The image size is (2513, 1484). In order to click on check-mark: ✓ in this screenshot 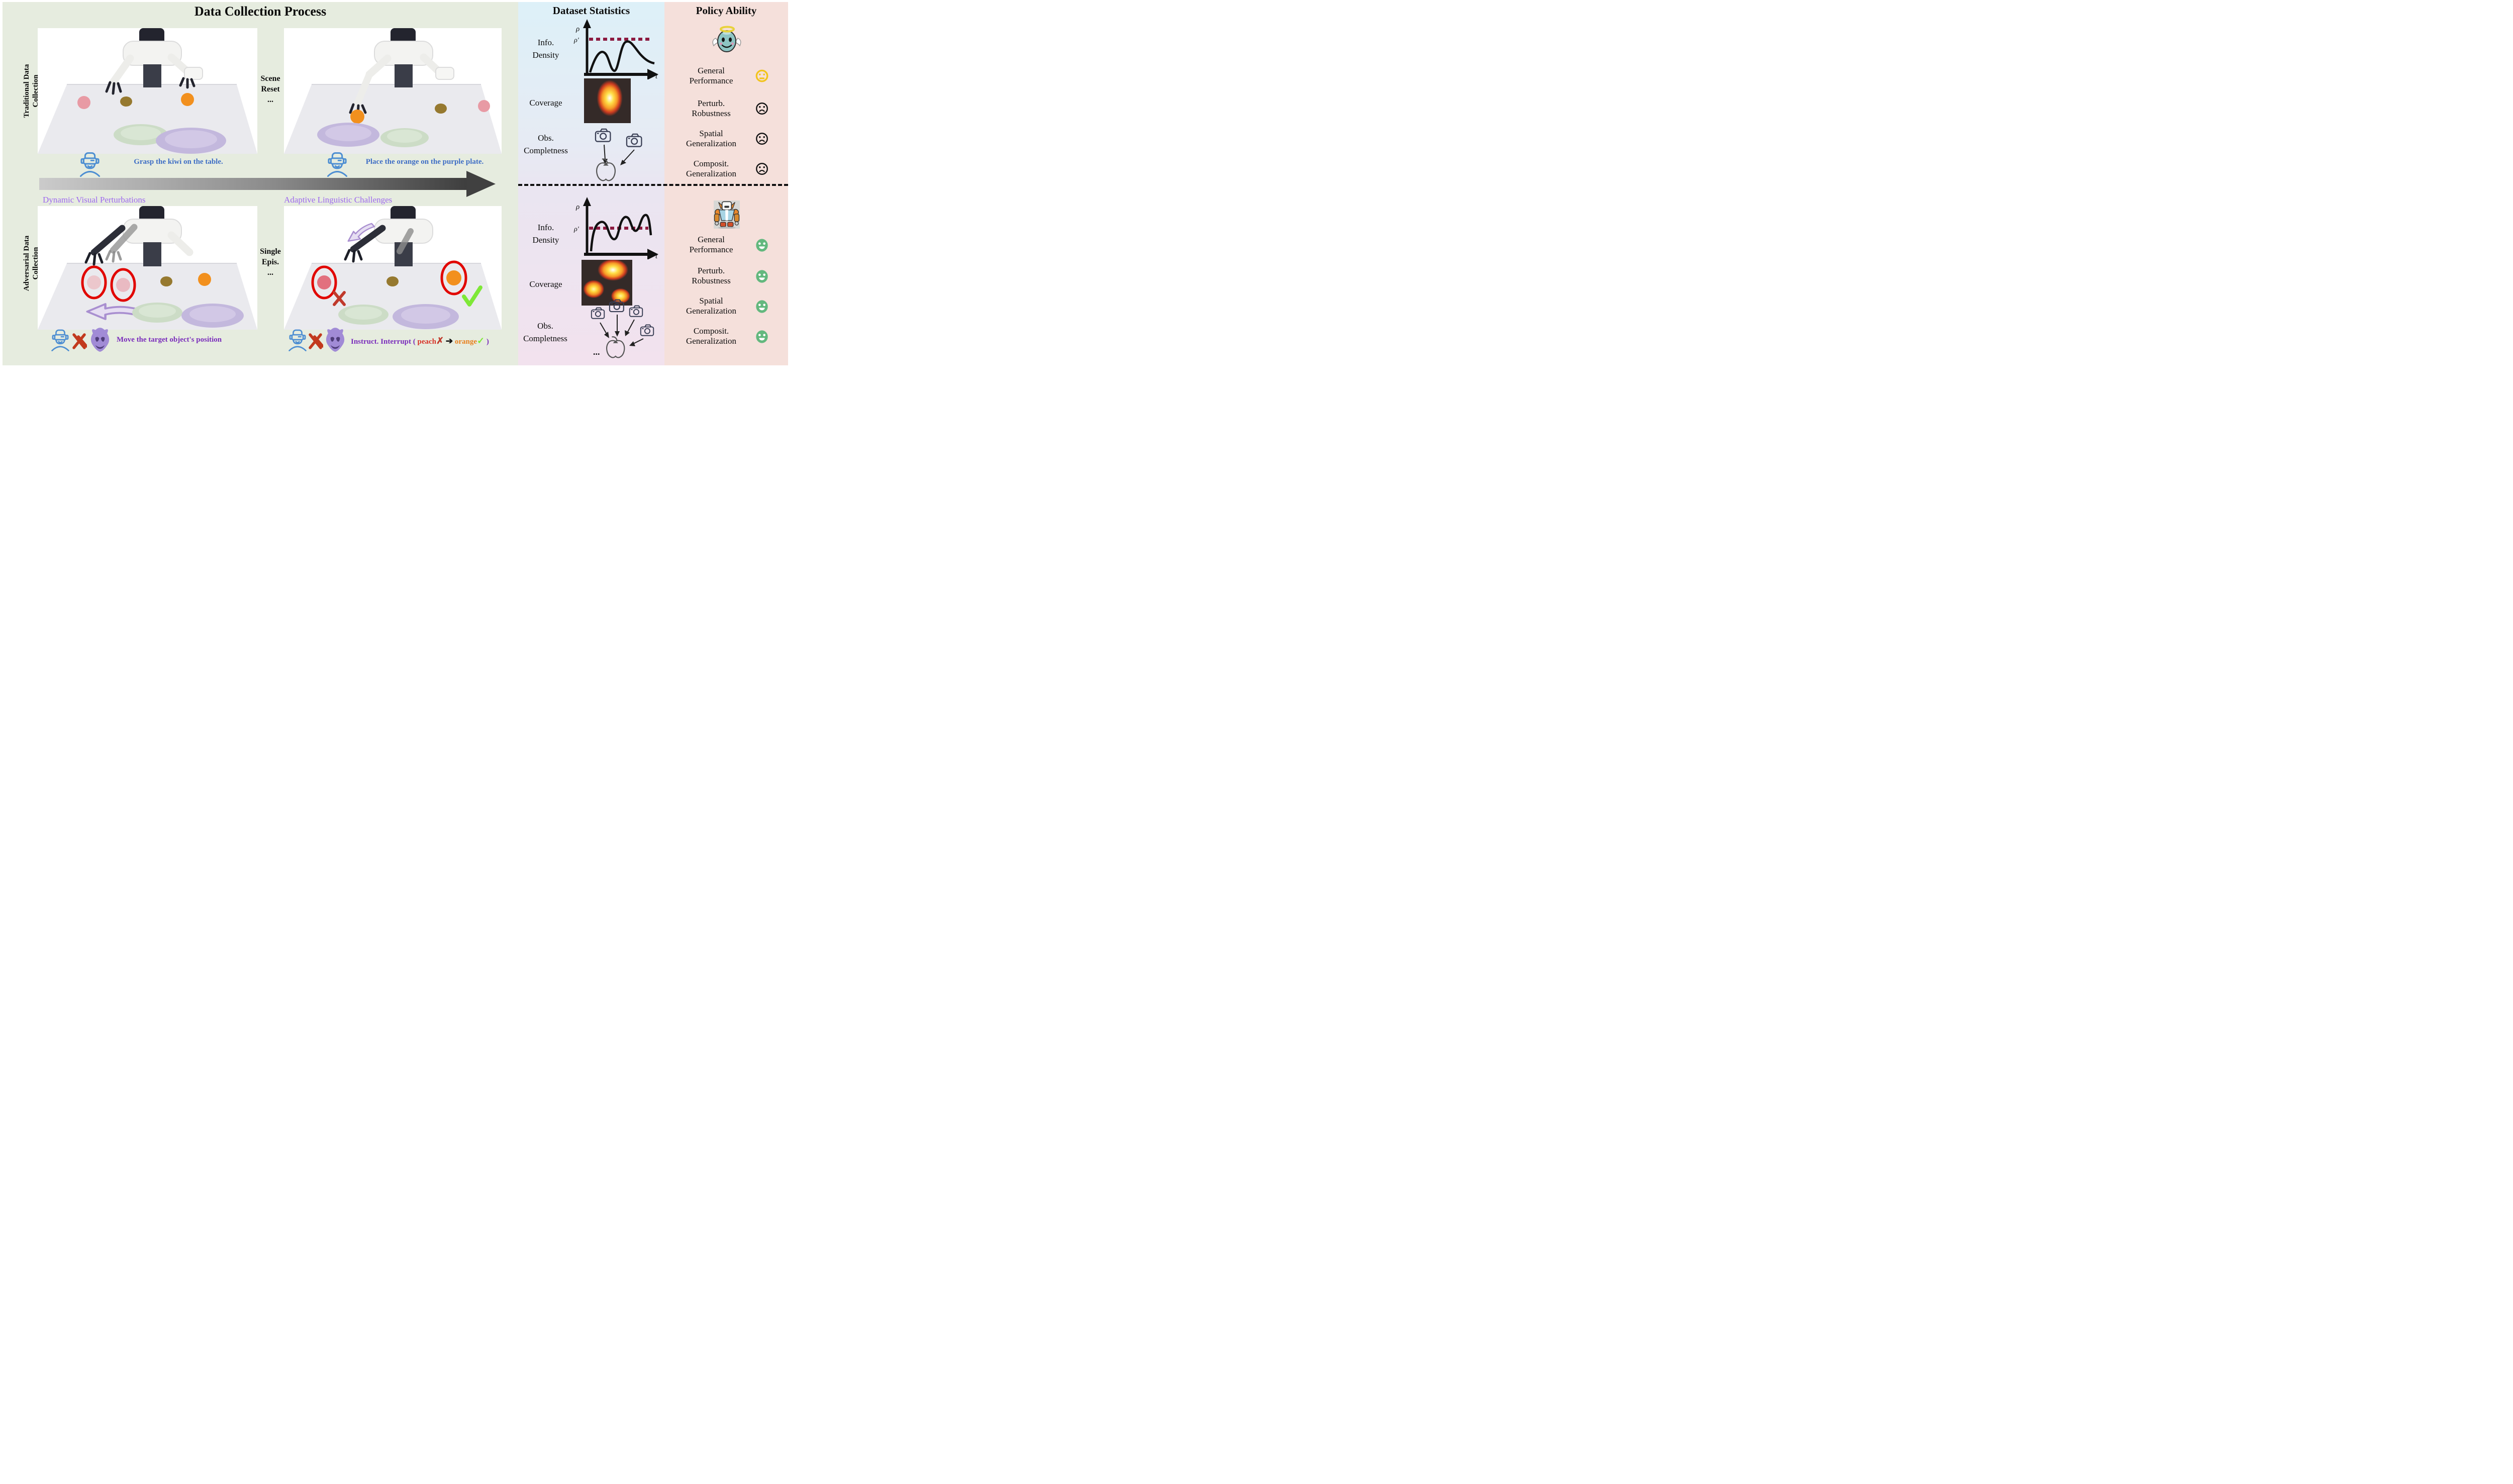, I will do `click(481, 341)`.